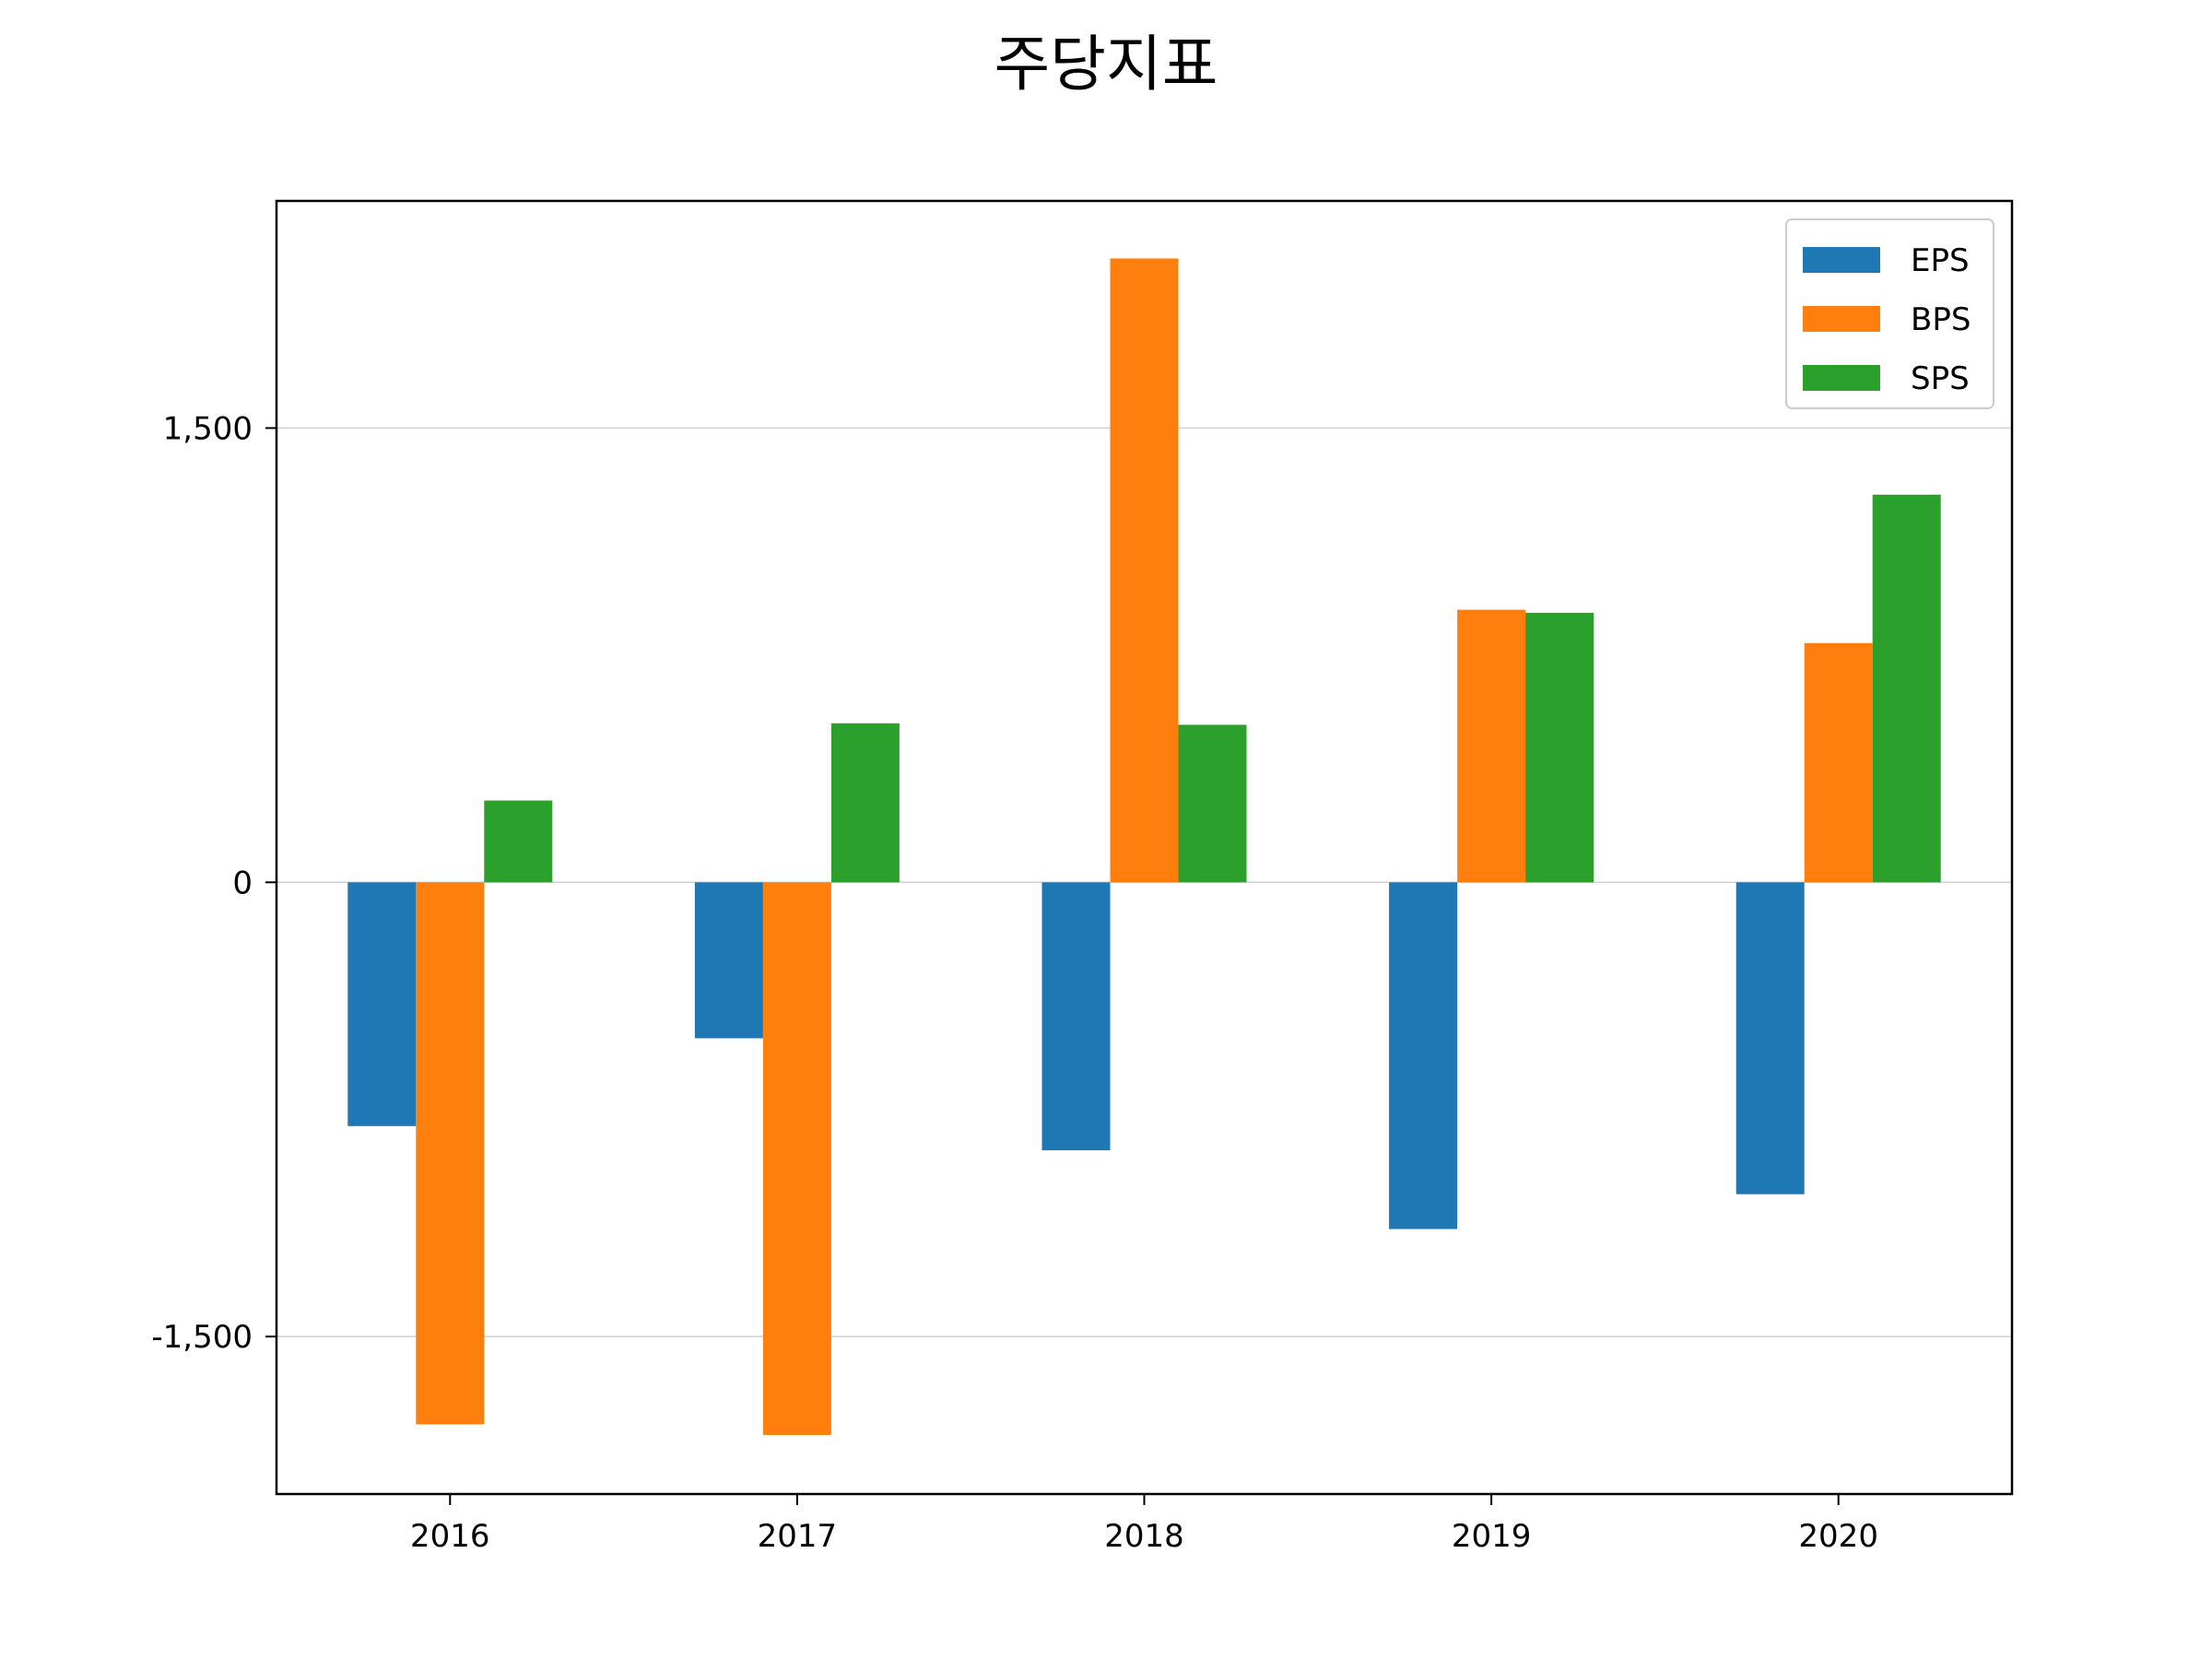 Image resolution: width=2212 pixels, height=1659 pixels. Describe the element at coordinates (1940, 260) in the screenshot. I see `legend-label-eps: EPS` at that location.